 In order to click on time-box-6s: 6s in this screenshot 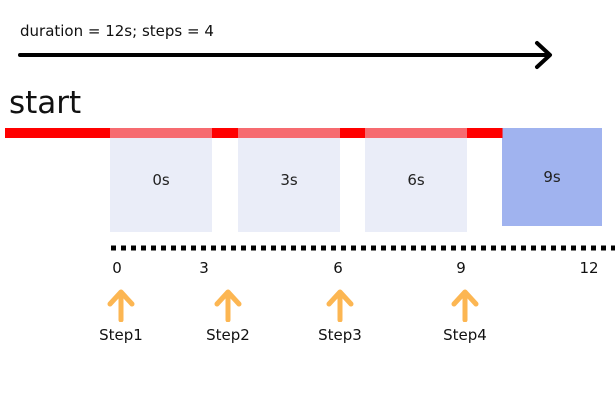, I will do `click(416, 180)`.